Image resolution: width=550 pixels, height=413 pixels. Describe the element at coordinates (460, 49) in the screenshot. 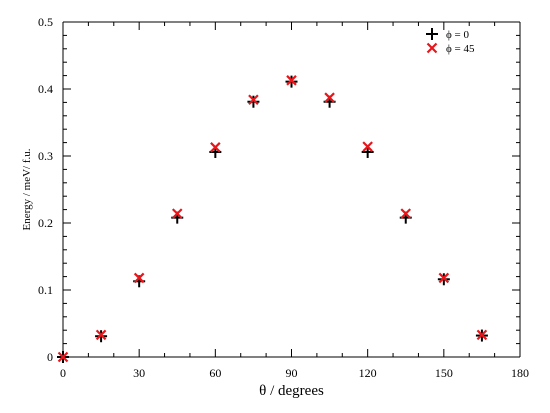

I see `legend-label: ϕ = 45` at that location.